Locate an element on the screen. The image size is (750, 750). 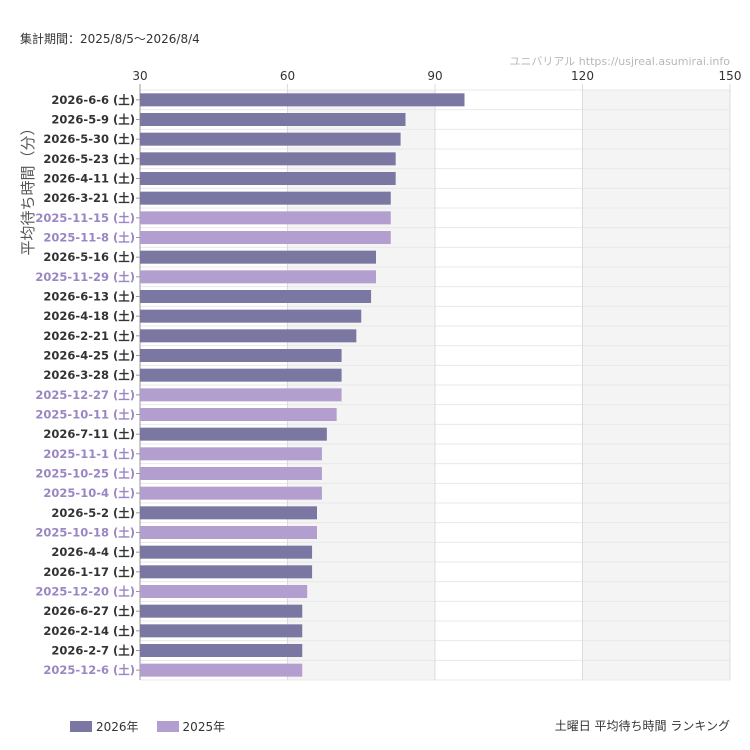
category-label: 2026-5-30 (土) is located at coordinates (89, 139).